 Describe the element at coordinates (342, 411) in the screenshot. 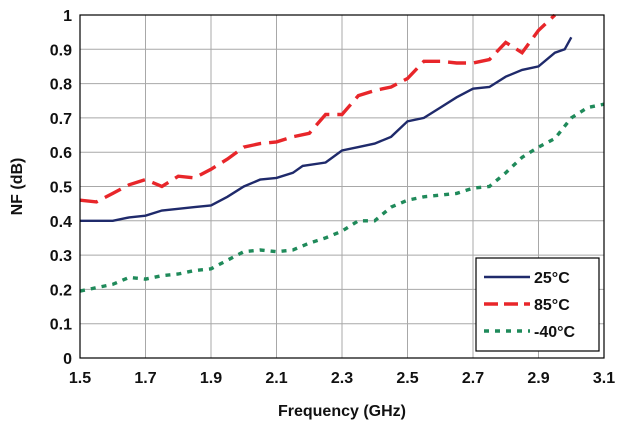

I see `x-axis-title: Frequency (GHz)` at that location.